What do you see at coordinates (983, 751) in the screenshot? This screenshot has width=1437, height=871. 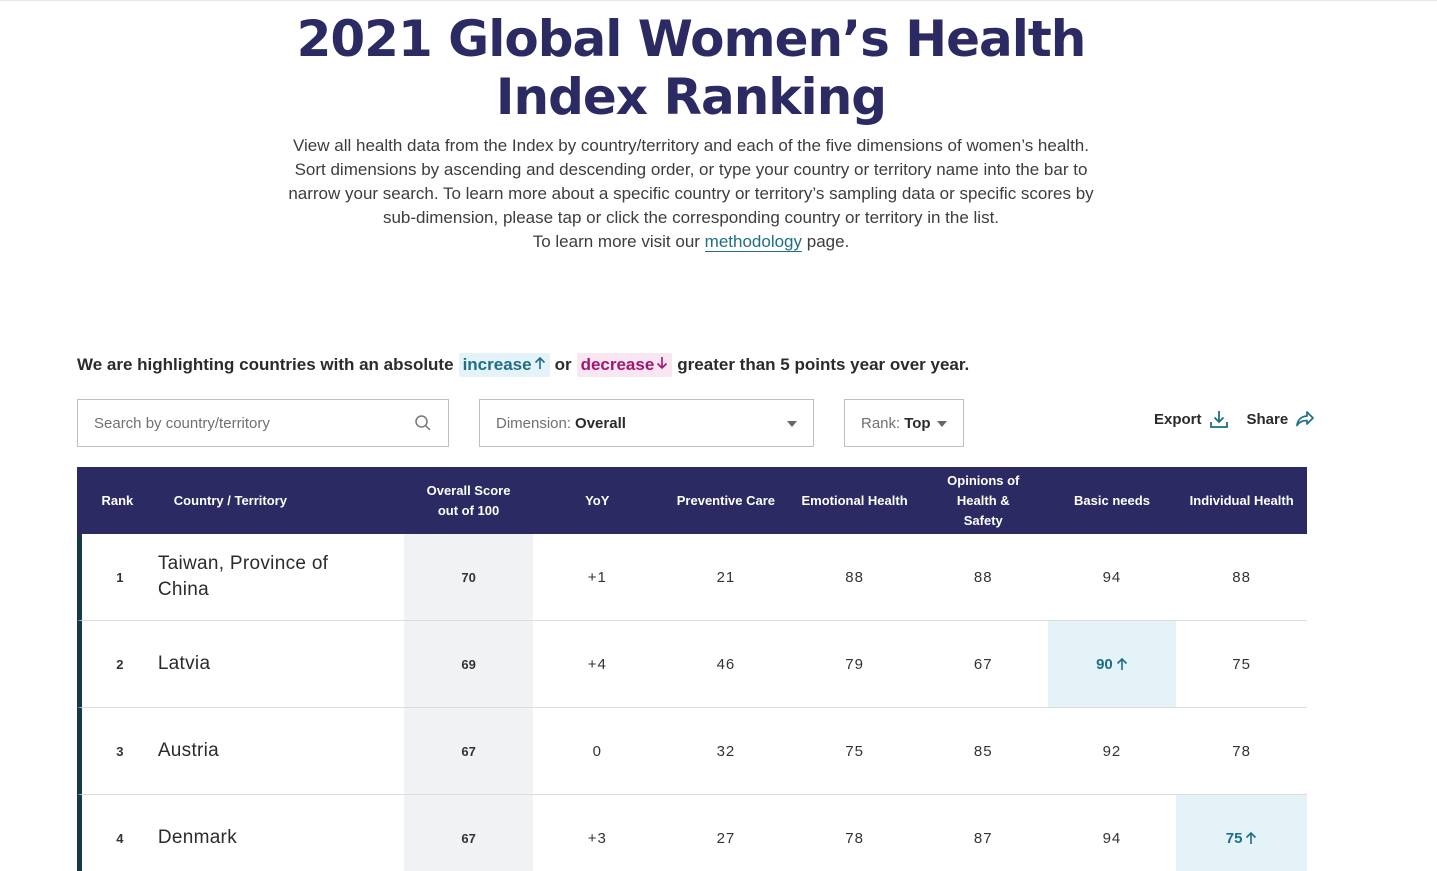 I see `opinions-cell: 85` at bounding box center [983, 751].